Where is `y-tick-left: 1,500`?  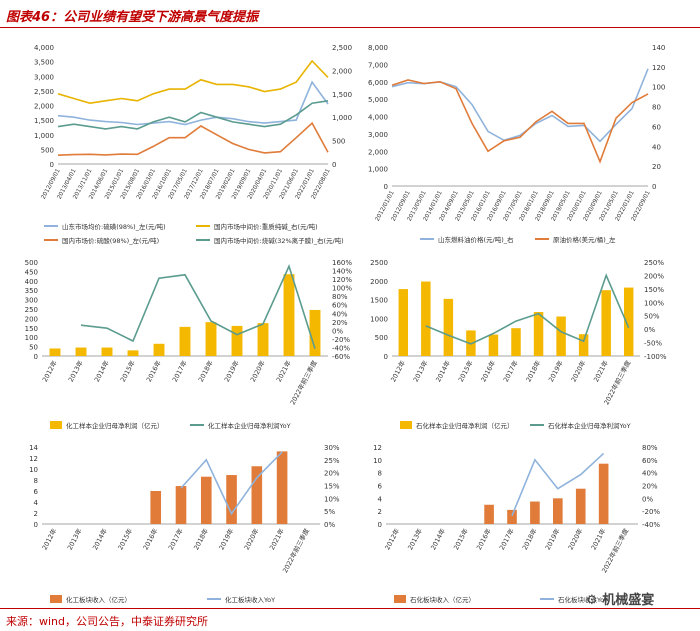
y-tick-left: 1,500 is located at coordinates (44, 121).